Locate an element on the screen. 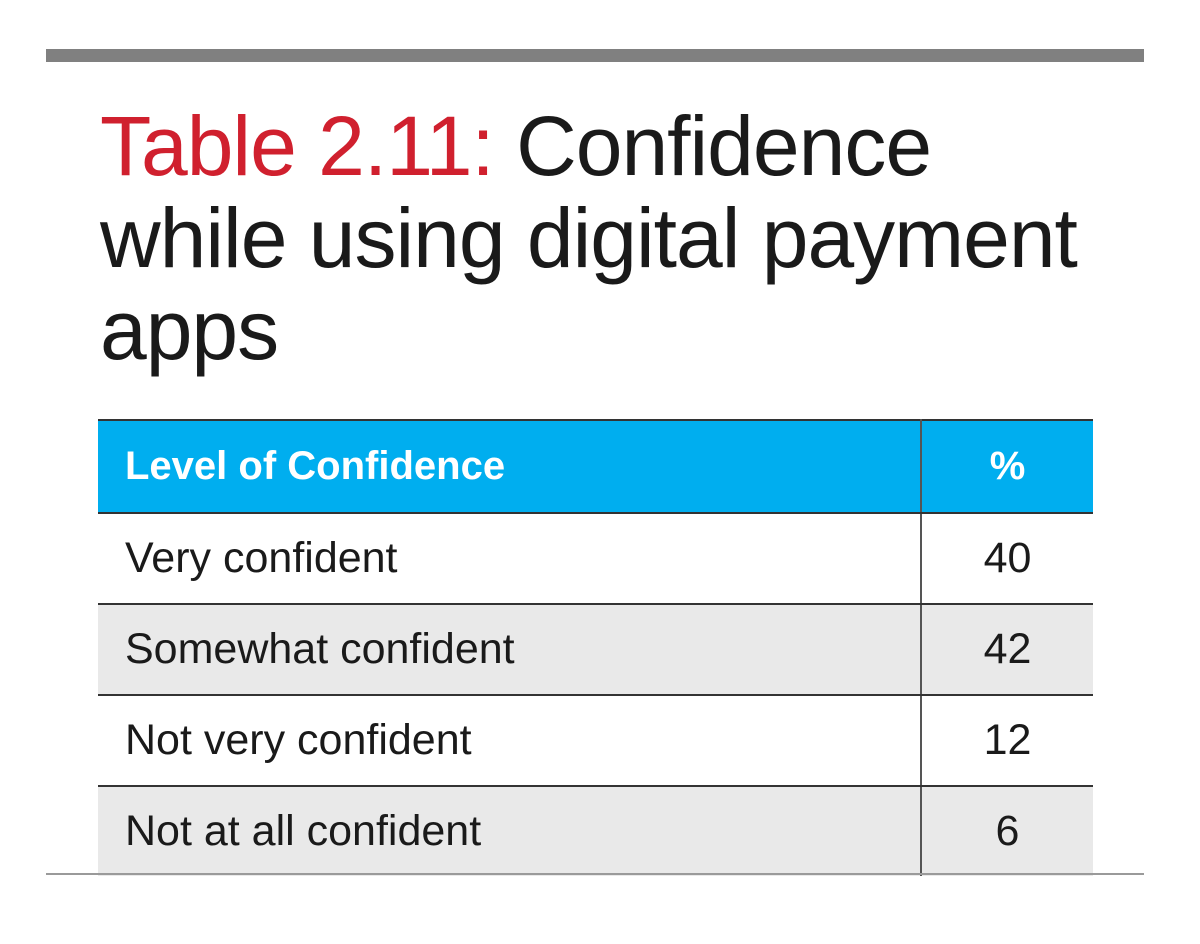 Image resolution: width=1200 pixels, height=944 pixels. table-number-label: Table 2.11: is located at coordinates (297, 146).